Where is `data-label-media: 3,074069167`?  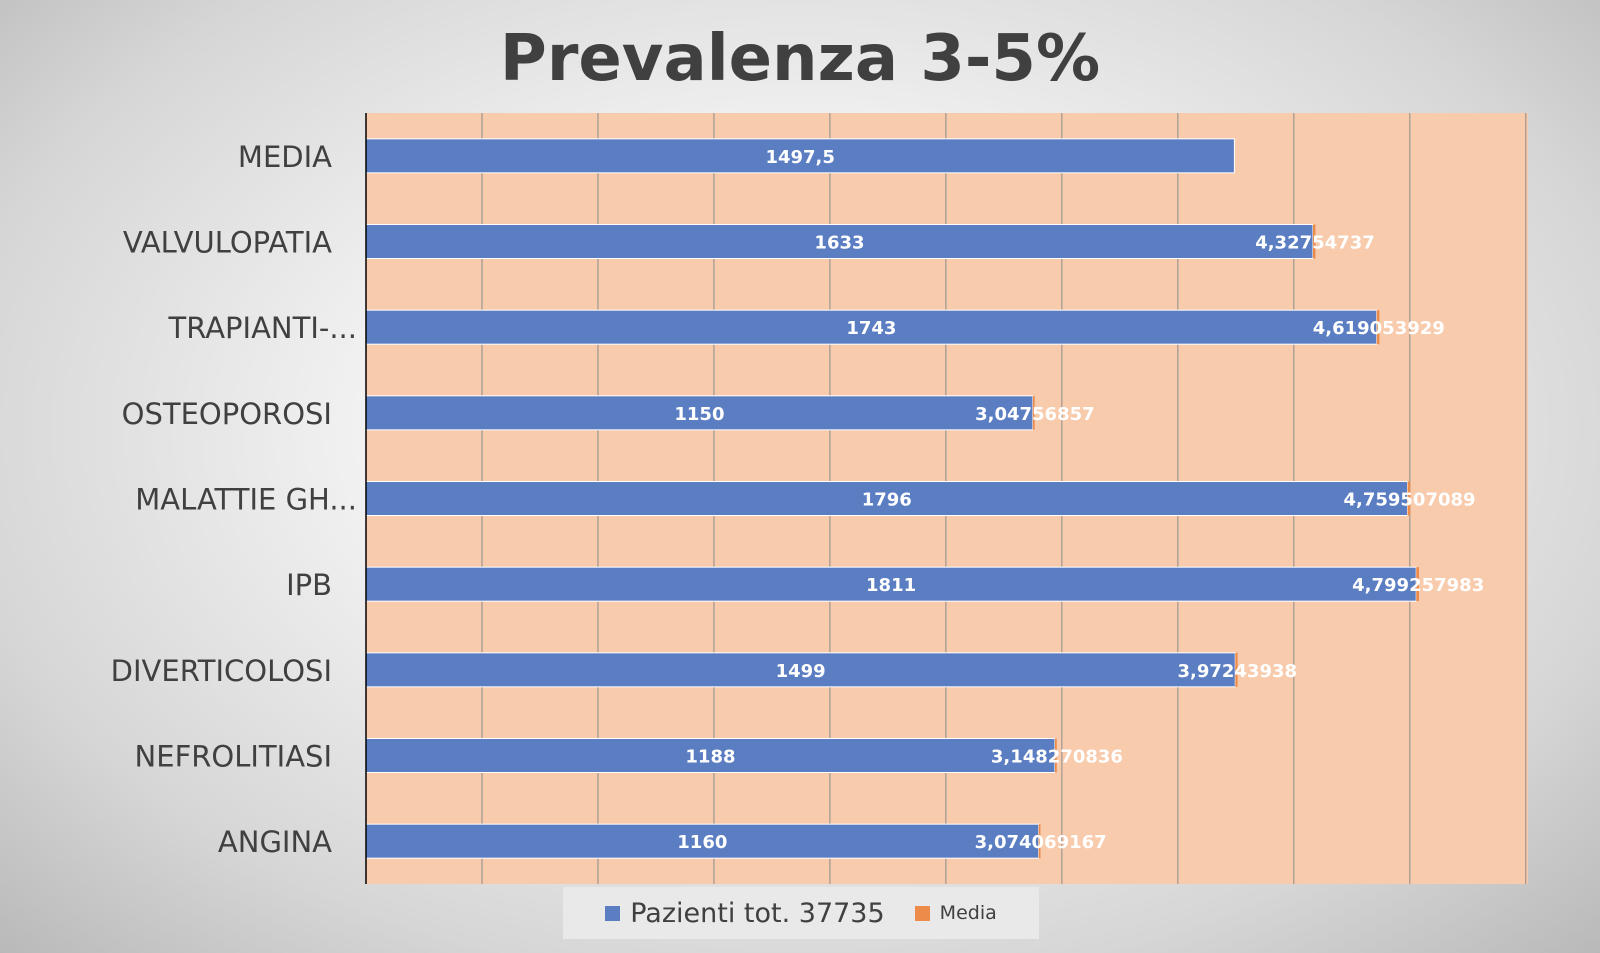
data-label-media: 3,074069167 is located at coordinates (1041, 842).